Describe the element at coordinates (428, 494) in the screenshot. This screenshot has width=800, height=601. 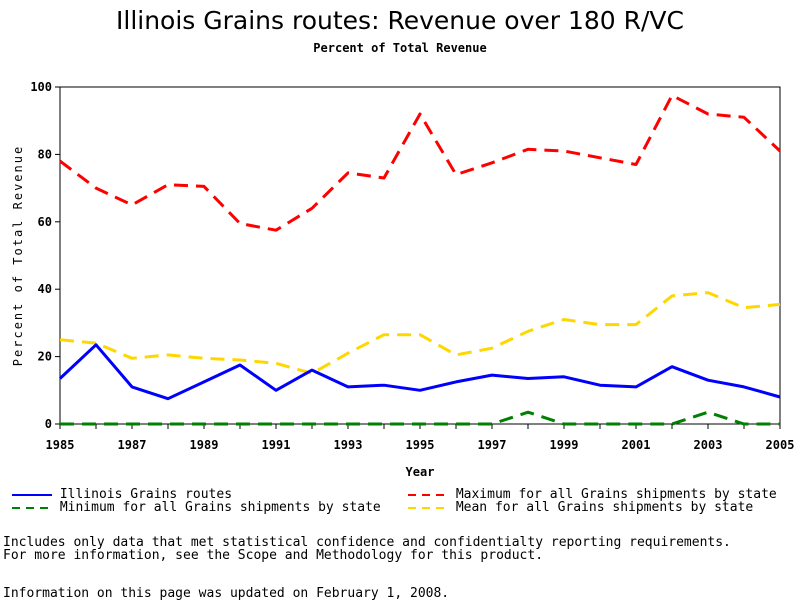
I see `legend-swatch-maximum` at that location.